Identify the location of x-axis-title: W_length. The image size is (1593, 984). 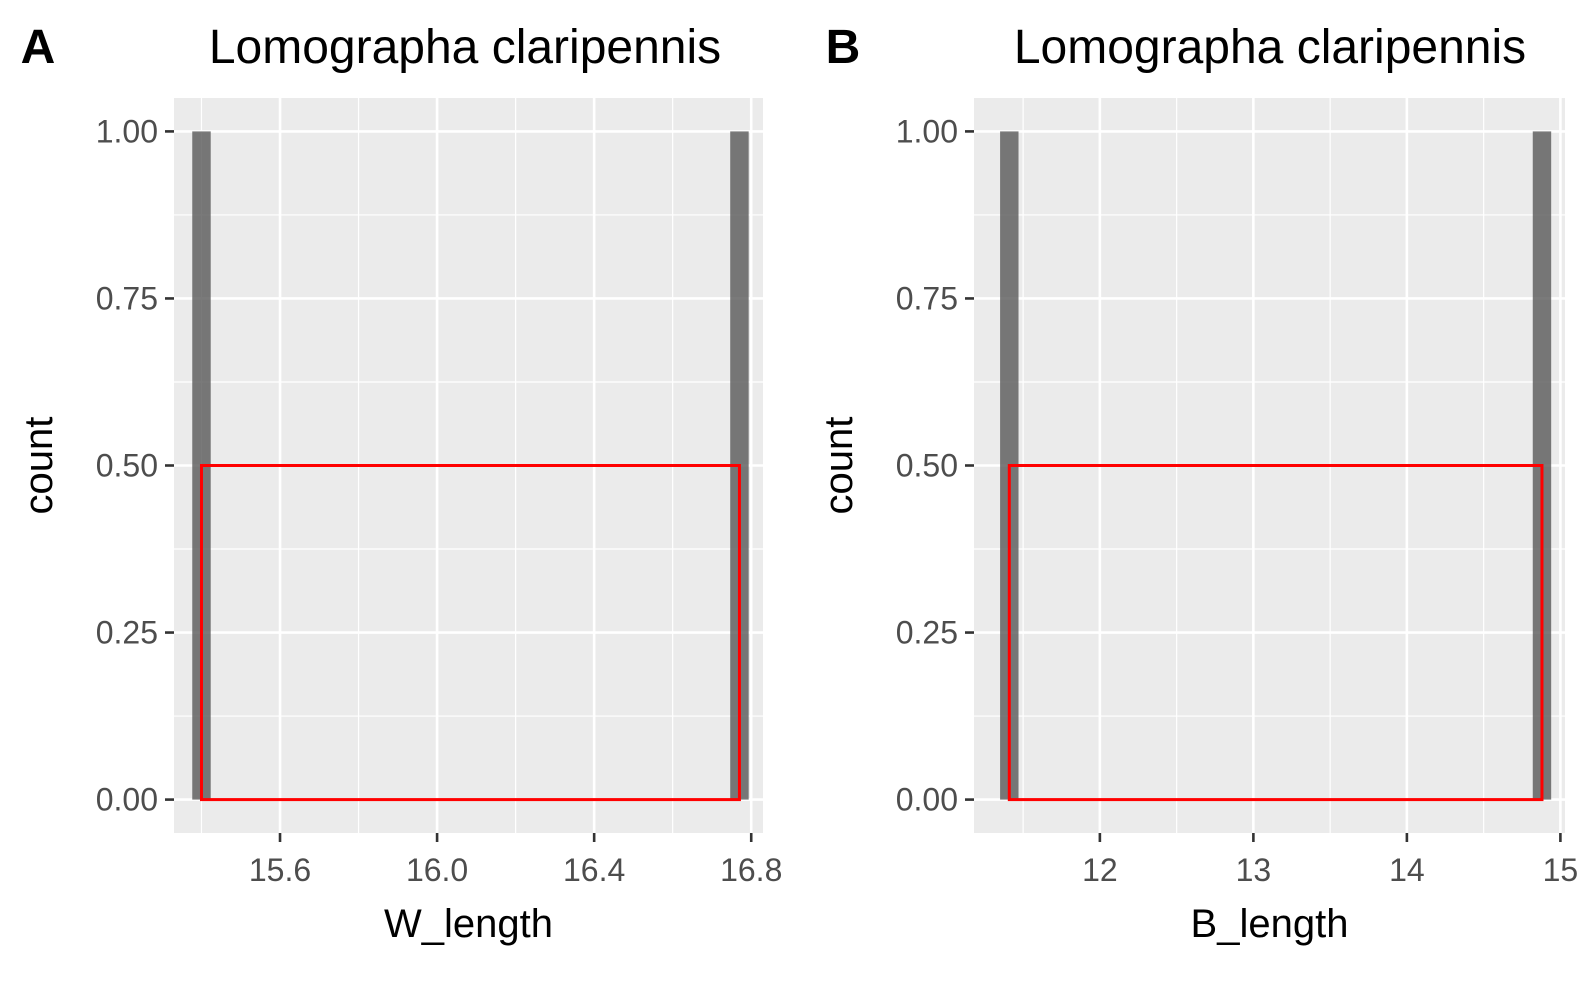
(468, 924).